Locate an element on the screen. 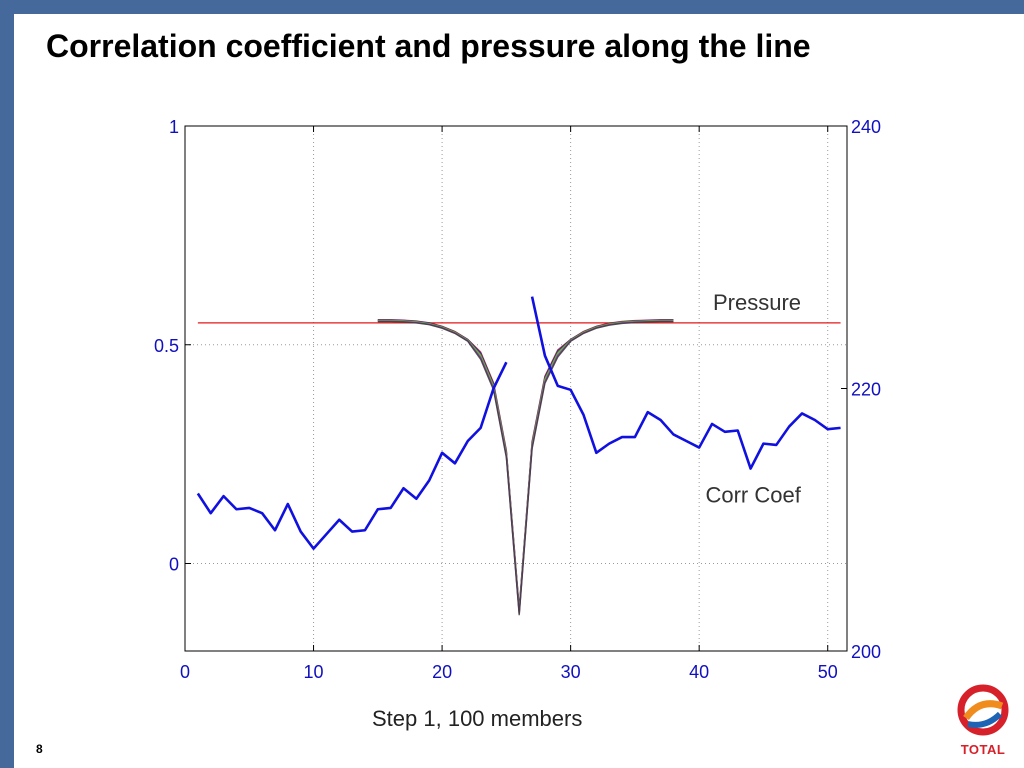 This screenshot has width=1024, height=768. x-tick-label: 40 is located at coordinates (699, 672).